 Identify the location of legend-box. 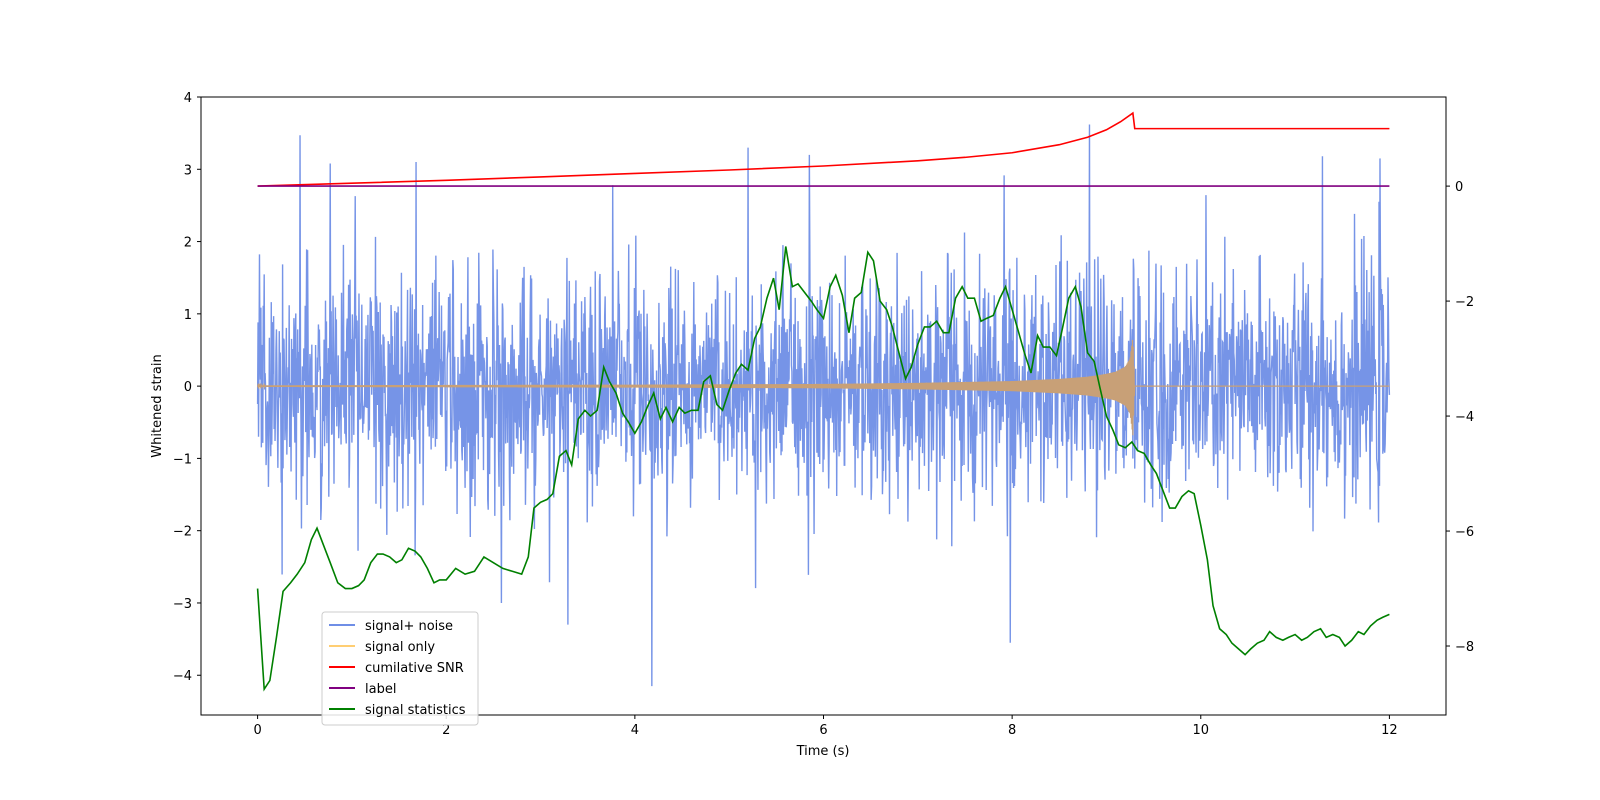
(400, 668).